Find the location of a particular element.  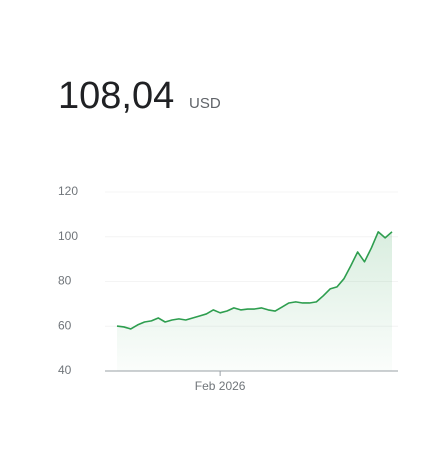

y-tick-label: 120 is located at coordinates (68, 191).